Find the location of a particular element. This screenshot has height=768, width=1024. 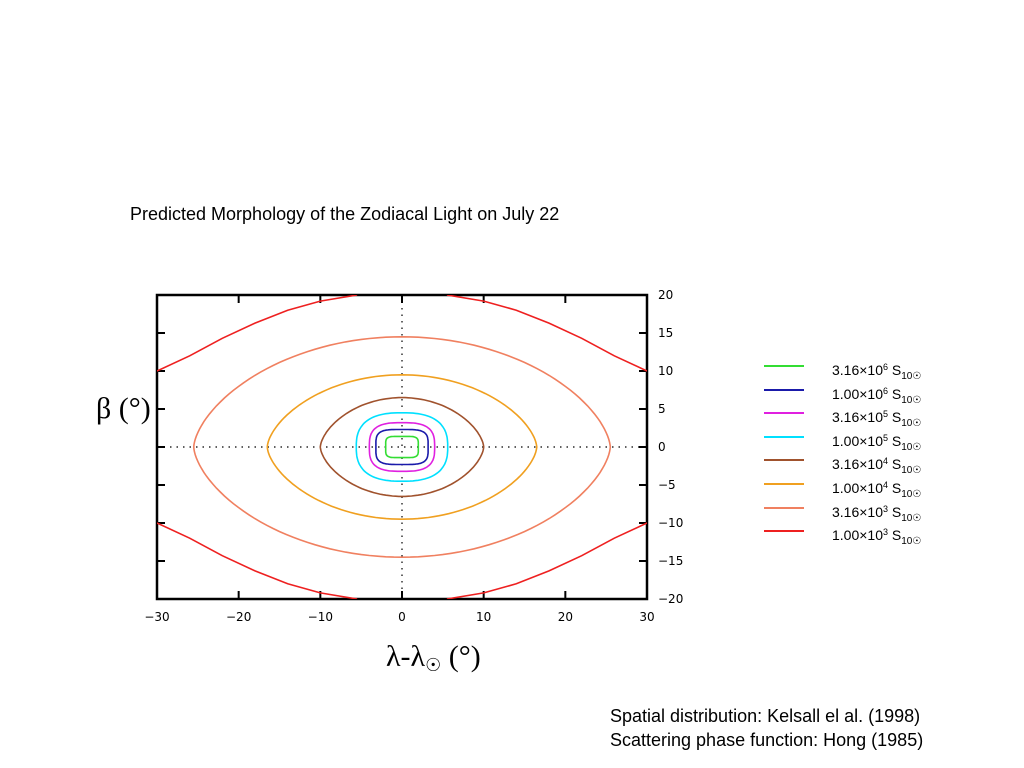

legend-item: 3.16×103 S10☉ is located at coordinates (884, 514).